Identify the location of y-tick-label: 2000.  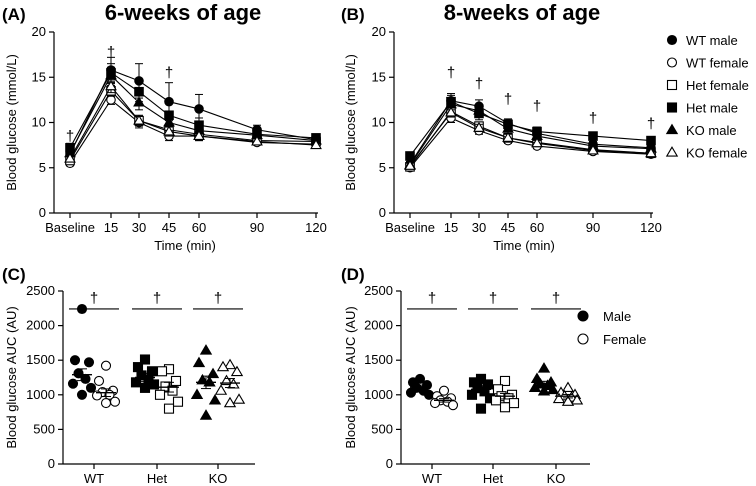
(378, 325).